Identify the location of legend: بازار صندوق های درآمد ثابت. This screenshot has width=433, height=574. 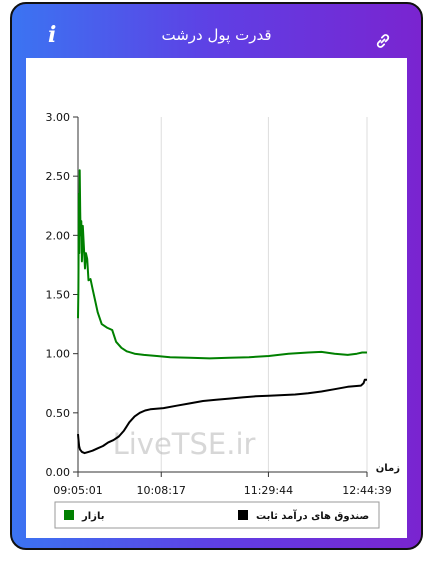
(217, 515).